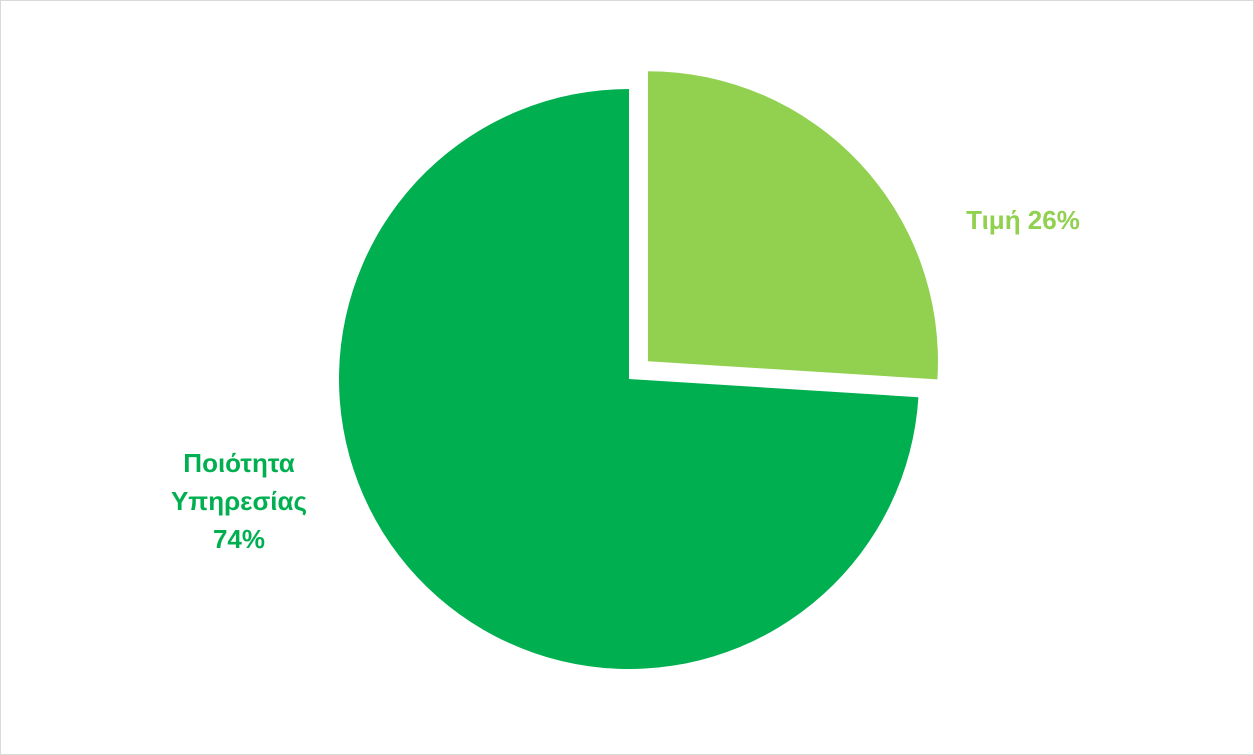 The image size is (1254, 755). I want to click on slice-label-1: Ποιότητα Υπηρεσίας 74%, so click(239, 501).